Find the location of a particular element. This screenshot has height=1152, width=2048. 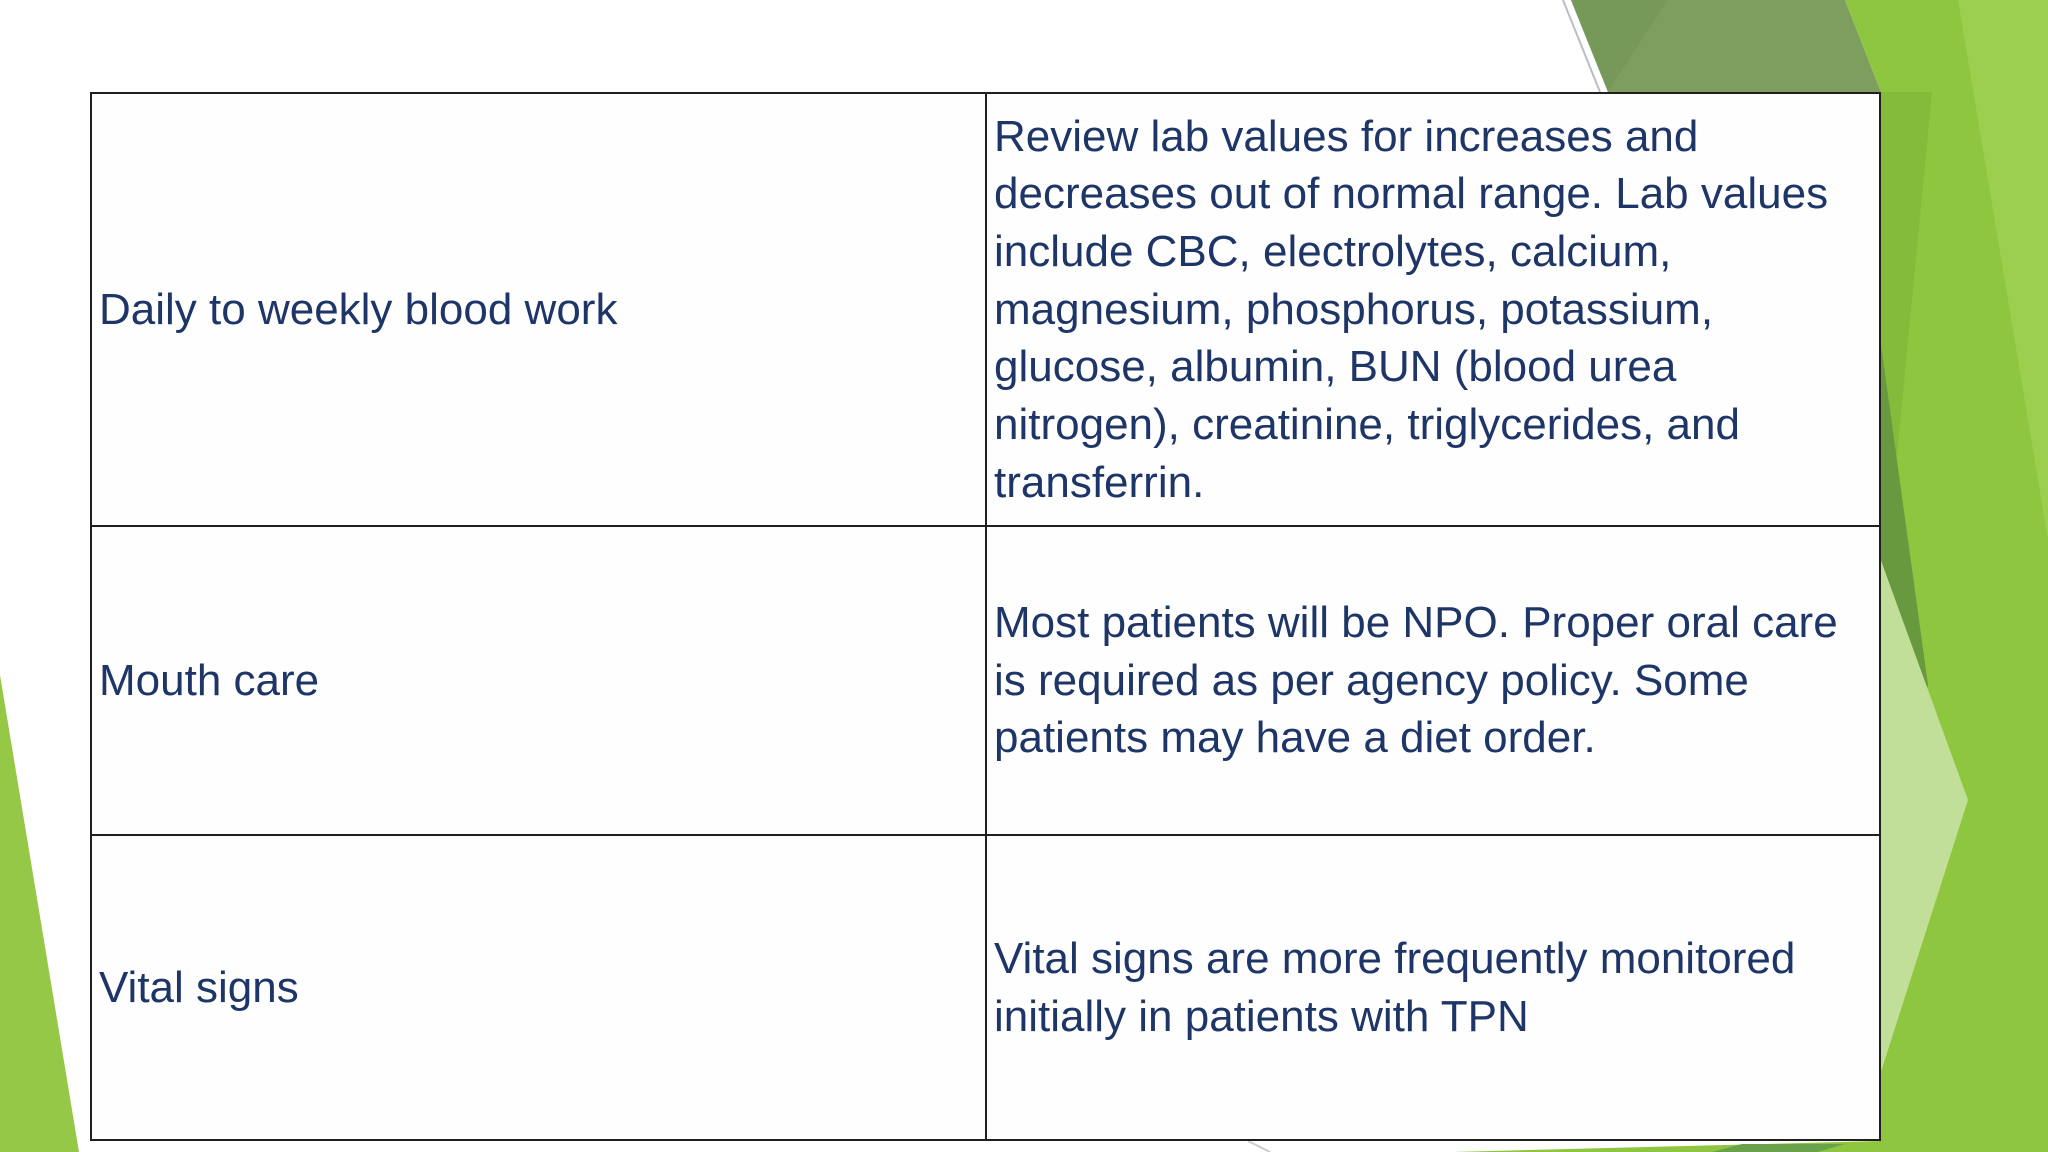

term-text-3: Vital signs is located at coordinates (199, 987).